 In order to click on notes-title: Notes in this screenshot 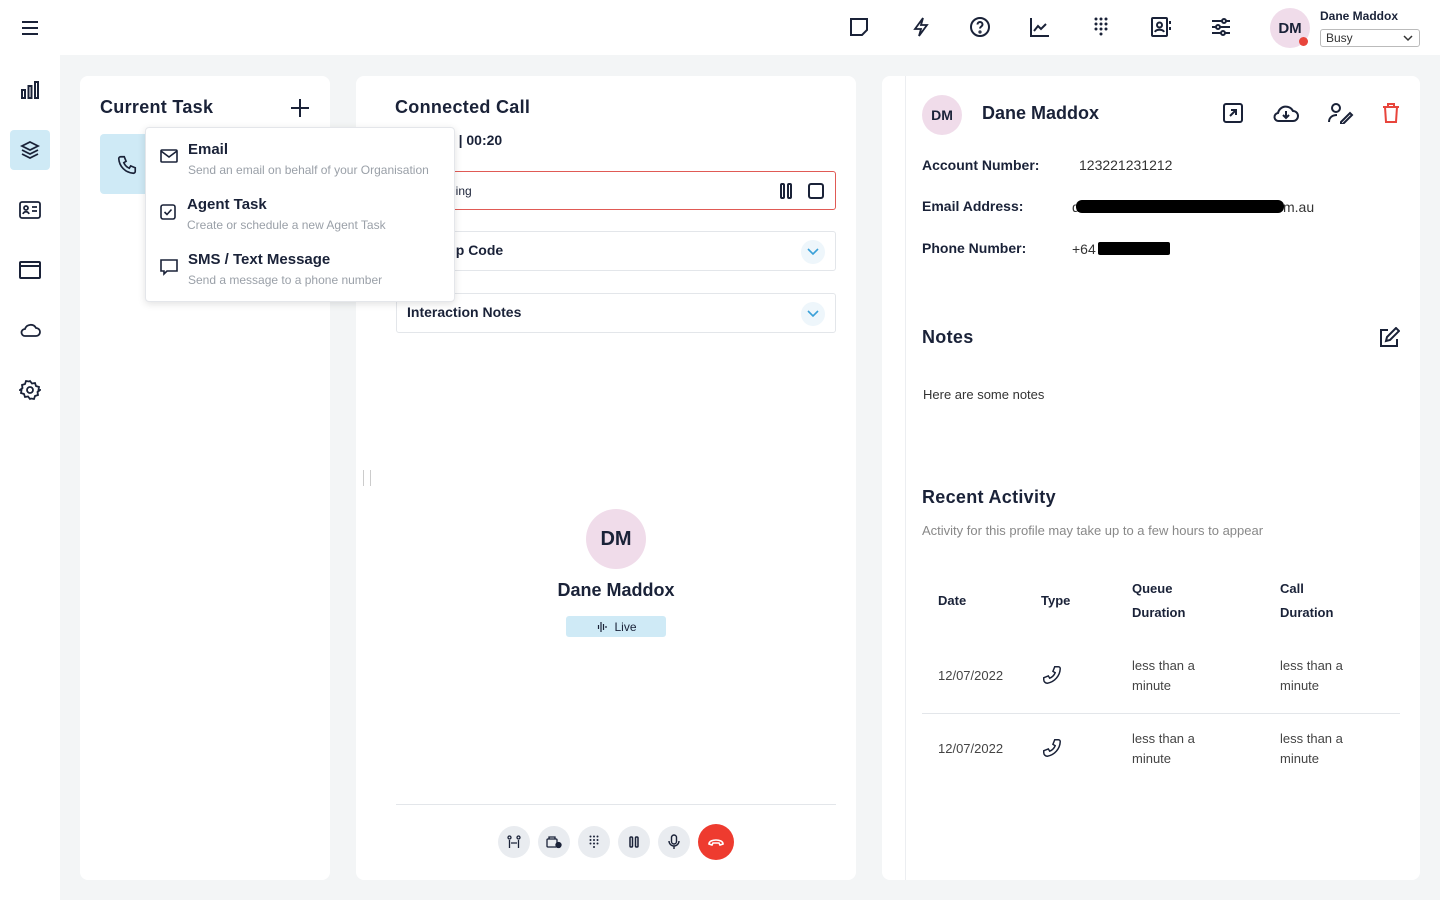, I will do `click(948, 337)`.